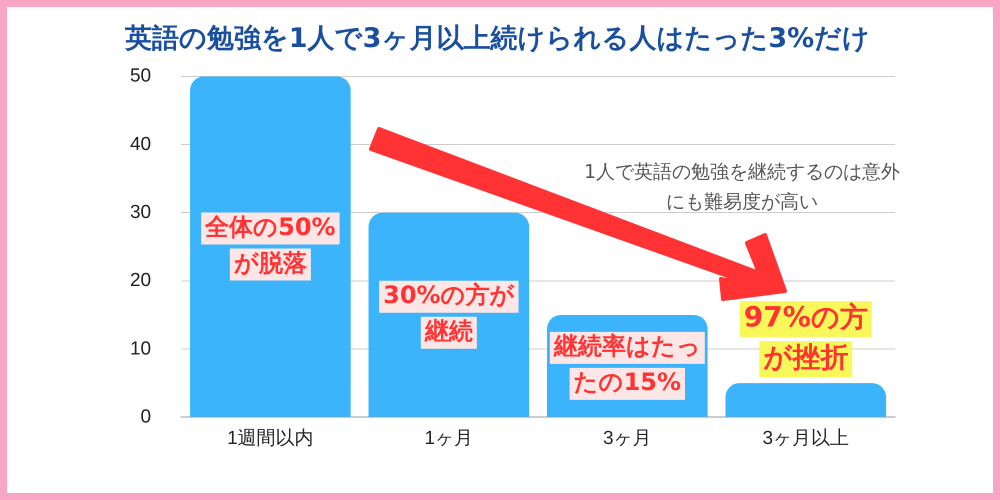 The height and width of the screenshot is (500, 1000). What do you see at coordinates (806, 337) in the screenshot?
I see `annotation: 97%の方が挫折` at bounding box center [806, 337].